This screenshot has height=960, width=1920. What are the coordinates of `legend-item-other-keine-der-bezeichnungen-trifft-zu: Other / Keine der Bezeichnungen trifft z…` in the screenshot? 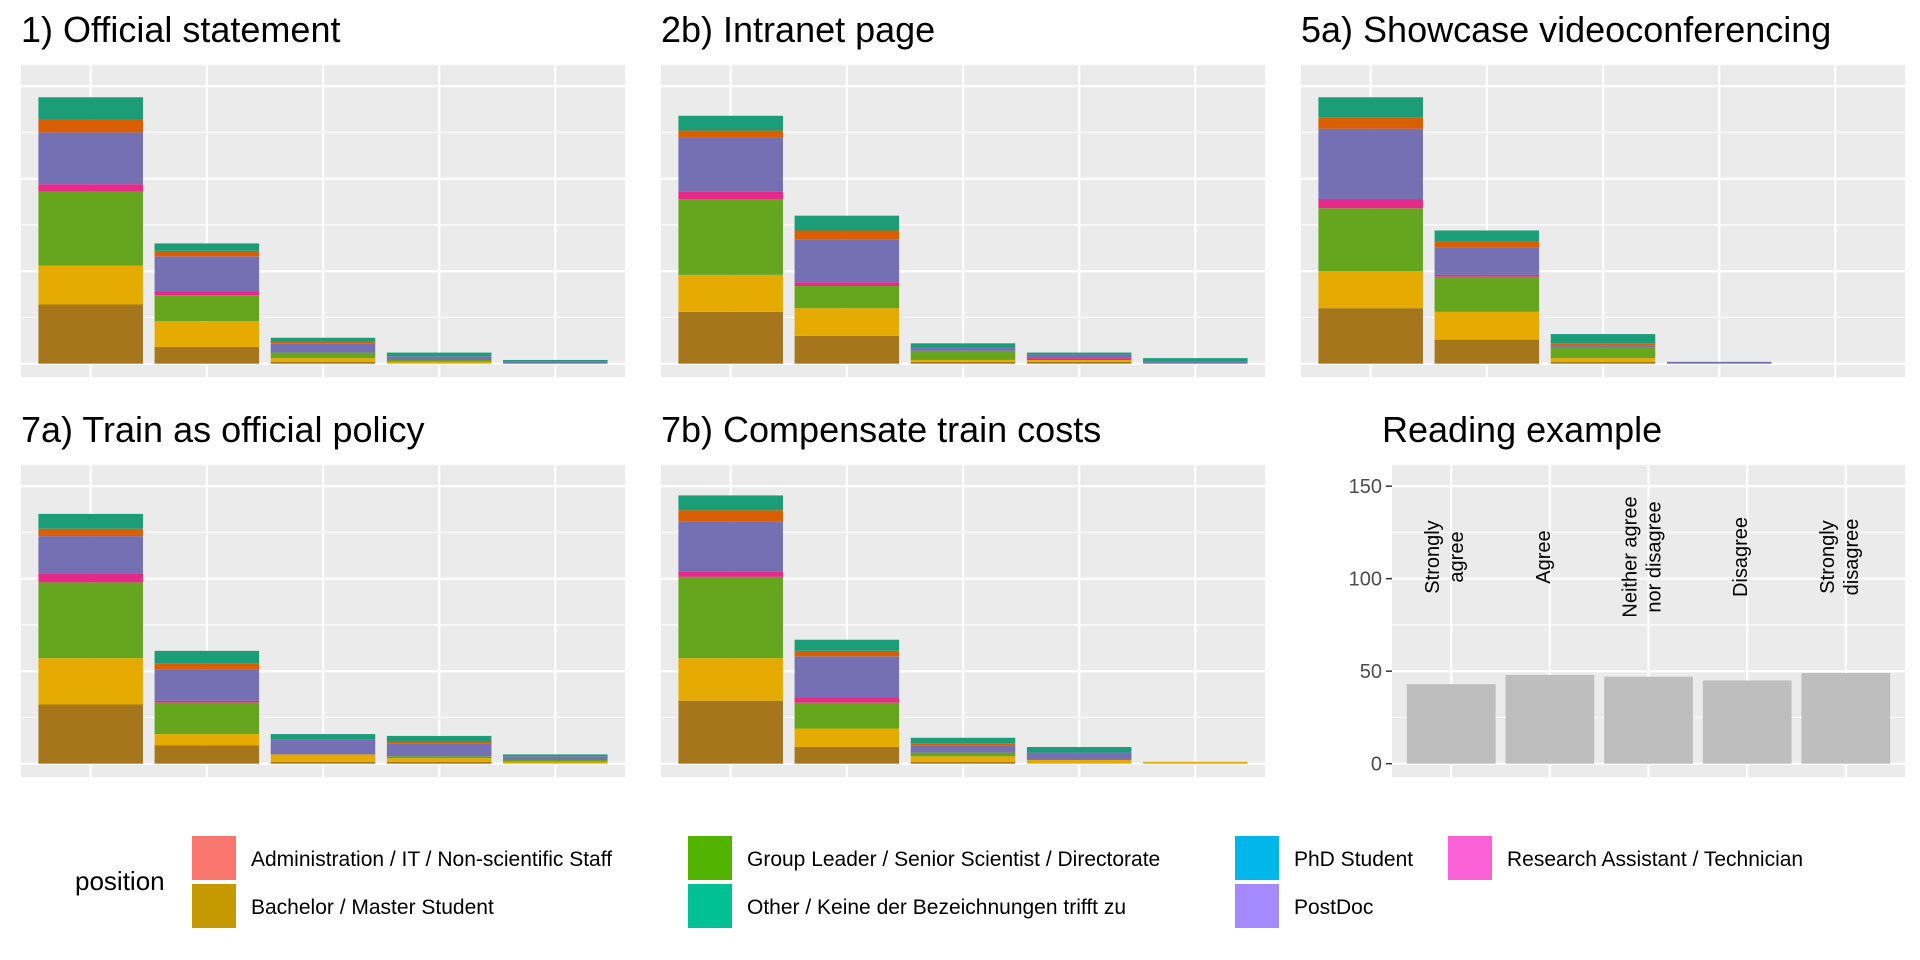 It's located at (907, 906).